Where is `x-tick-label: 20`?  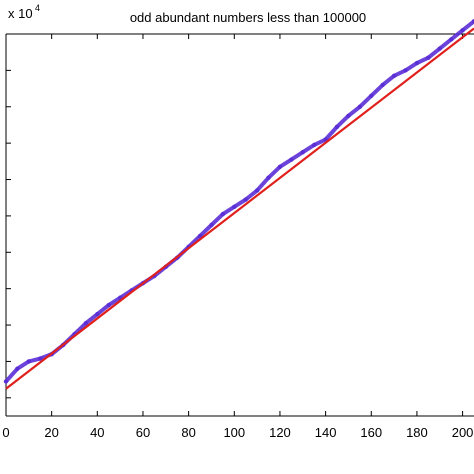 x-tick-label: 20 is located at coordinates (51, 432).